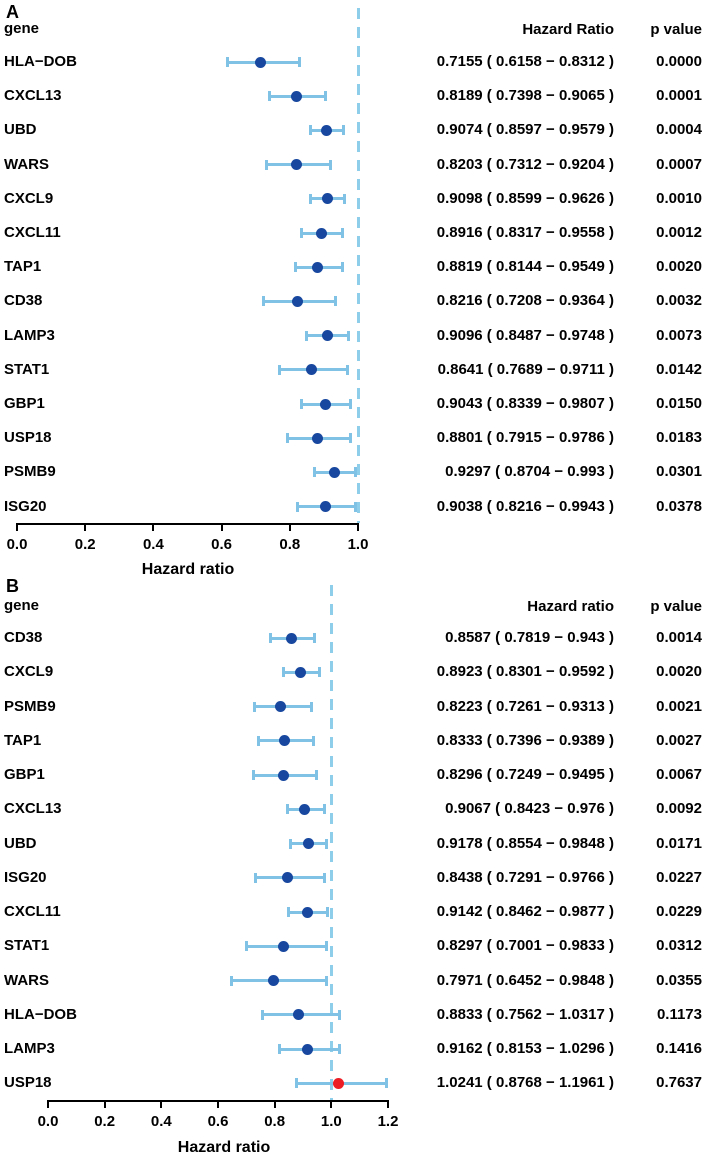 The height and width of the screenshot is (1158, 711). Describe the element at coordinates (218, 1101) in the screenshot. I see `x-axis-b` at that location.